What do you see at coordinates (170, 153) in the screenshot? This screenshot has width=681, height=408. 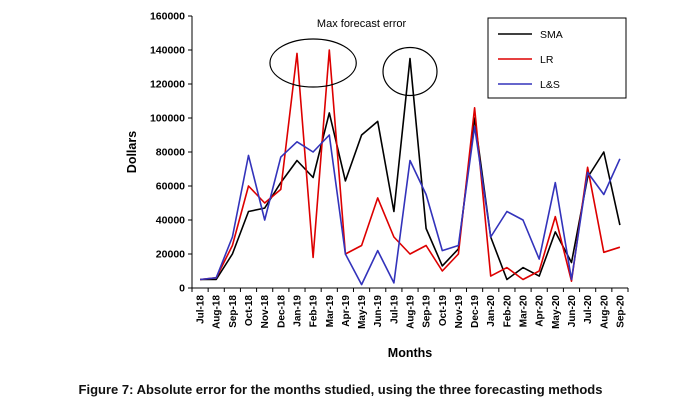 I see `y-tick-label: 80000` at bounding box center [170, 153].